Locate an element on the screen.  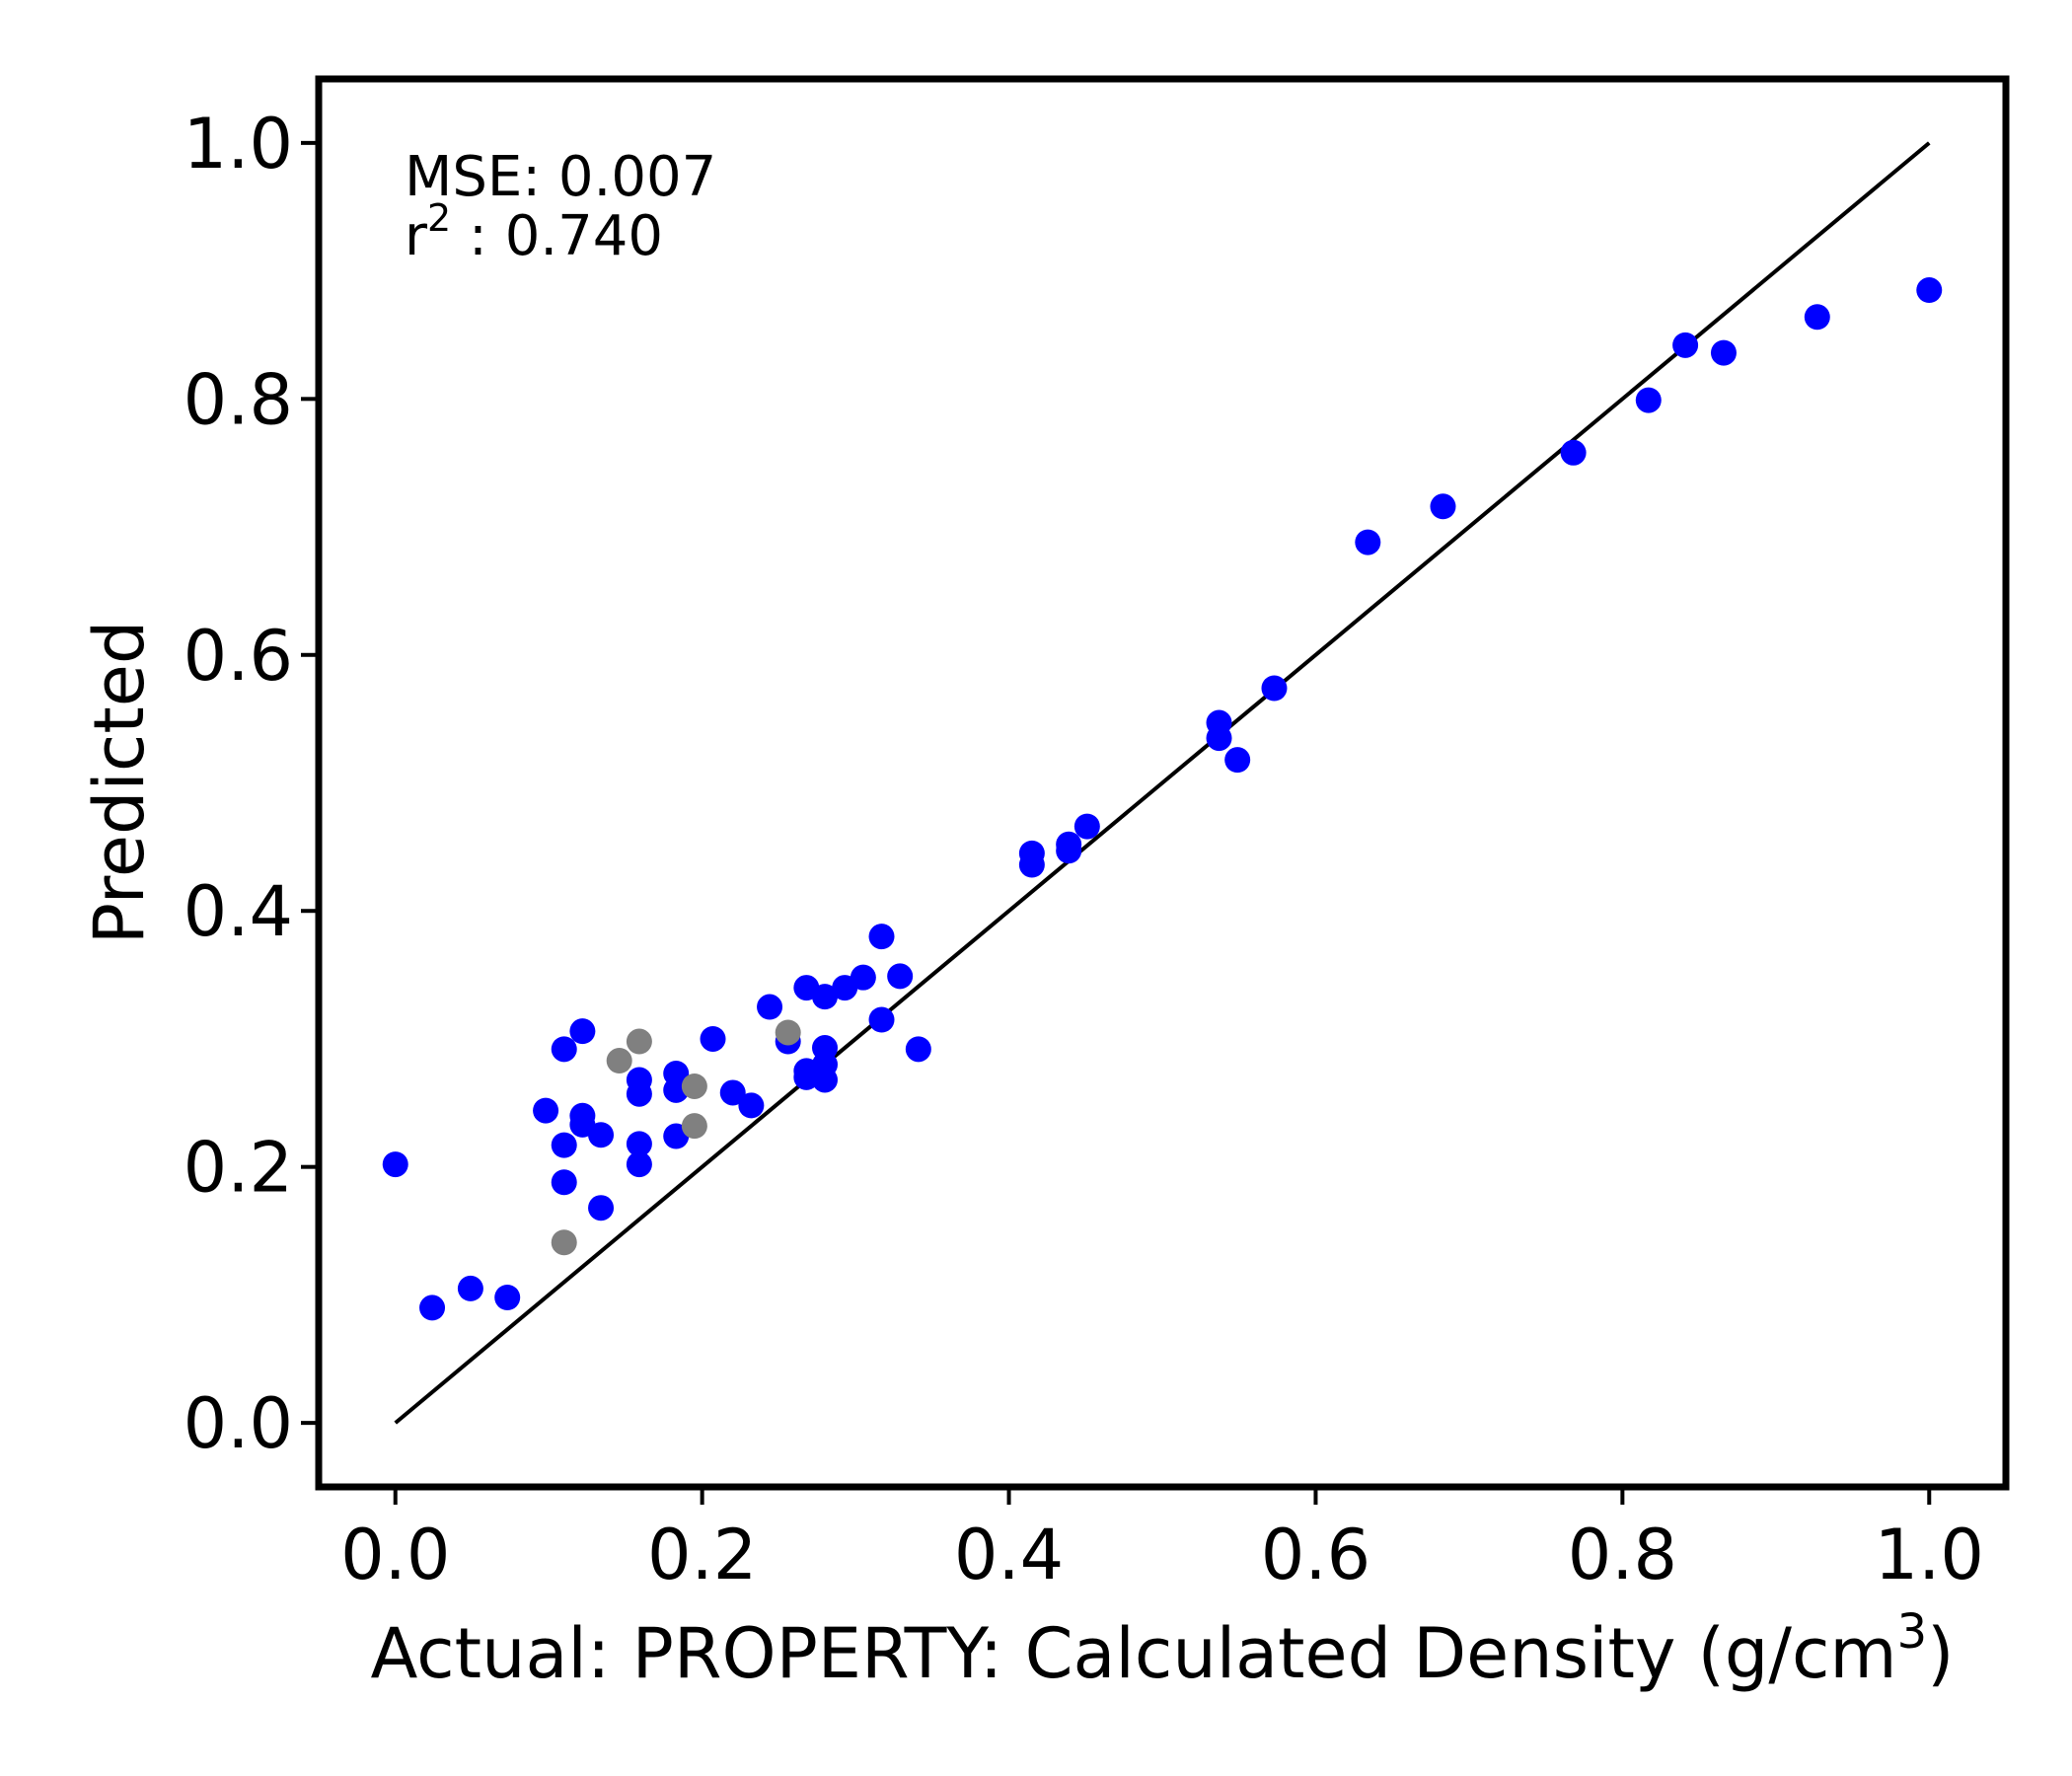
x-axis-label-superscript: 3 is located at coordinates (1913, 1632).